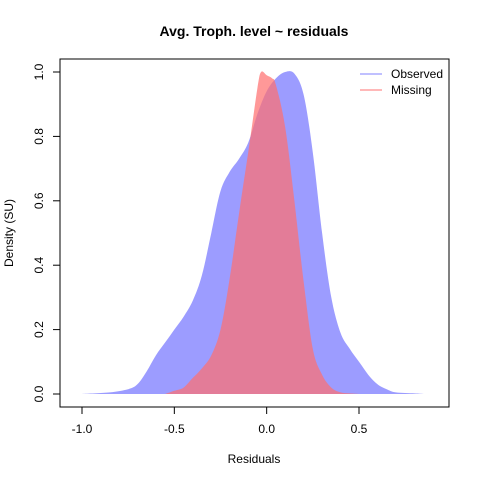 Image resolution: width=480 pixels, height=480 pixels. What do you see at coordinates (39, 136) in the screenshot?
I see `y-tick-label: 0.8` at bounding box center [39, 136].